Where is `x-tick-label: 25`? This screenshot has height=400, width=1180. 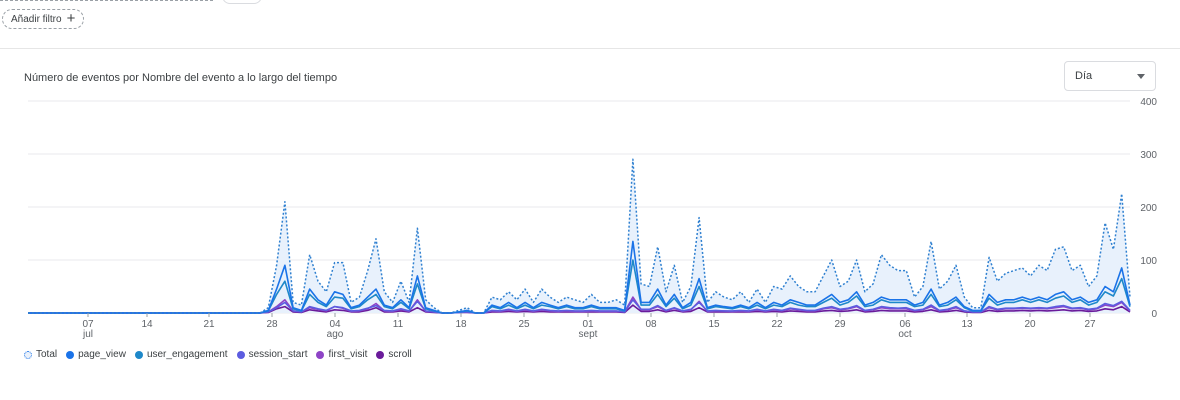 x-tick-label: 25 is located at coordinates (524, 324).